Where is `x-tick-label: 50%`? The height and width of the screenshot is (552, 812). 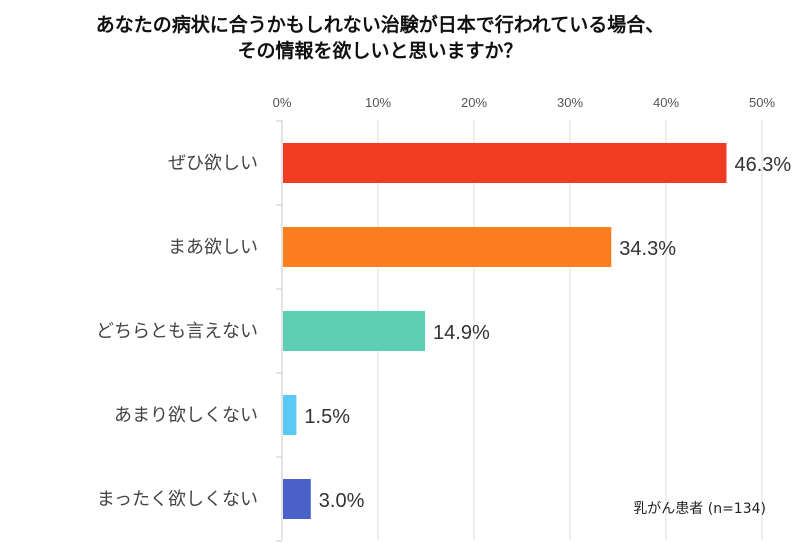
x-tick-label: 50% is located at coordinates (762, 102).